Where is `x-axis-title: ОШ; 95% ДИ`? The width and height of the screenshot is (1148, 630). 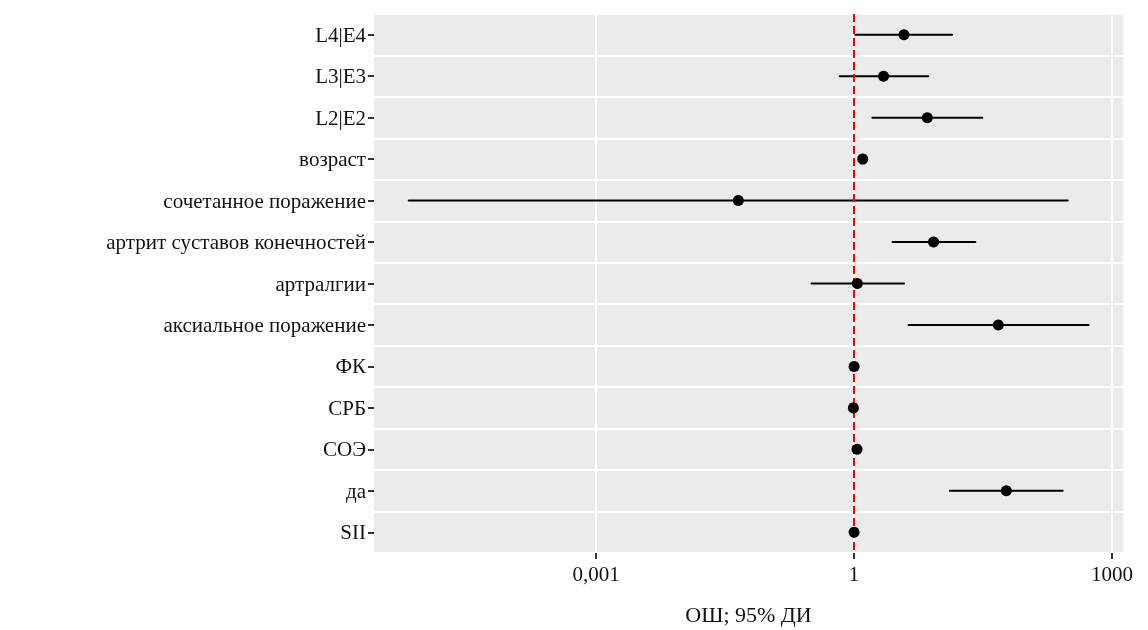
x-axis-title: ОШ; 95% ДИ is located at coordinates (748, 614).